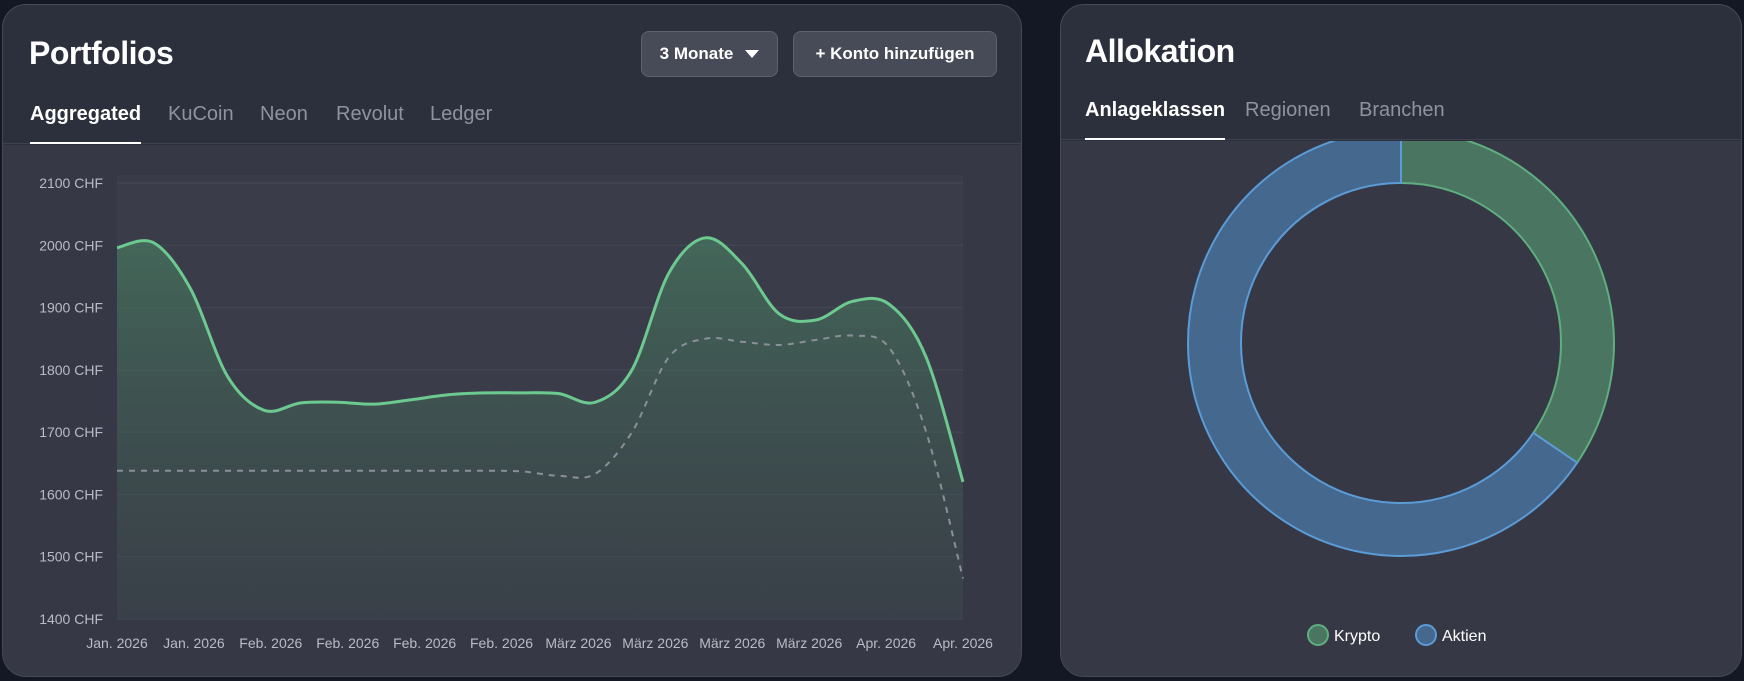 This screenshot has width=1744, height=681. I want to click on tab-kucoin: KuCoin, so click(201, 114).